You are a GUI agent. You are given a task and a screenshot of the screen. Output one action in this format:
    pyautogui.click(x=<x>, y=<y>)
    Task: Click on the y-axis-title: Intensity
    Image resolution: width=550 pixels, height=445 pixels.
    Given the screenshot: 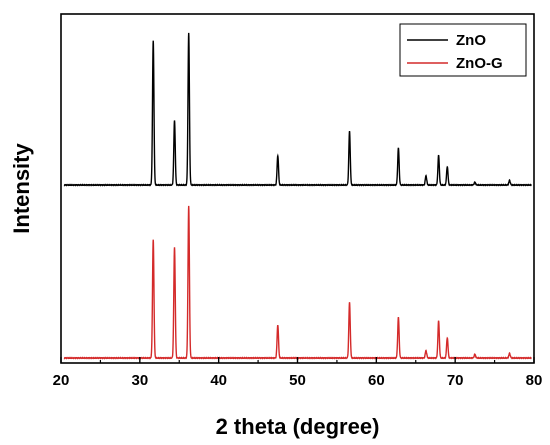 What is the action you would take?
    pyautogui.click(x=21, y=188)
    